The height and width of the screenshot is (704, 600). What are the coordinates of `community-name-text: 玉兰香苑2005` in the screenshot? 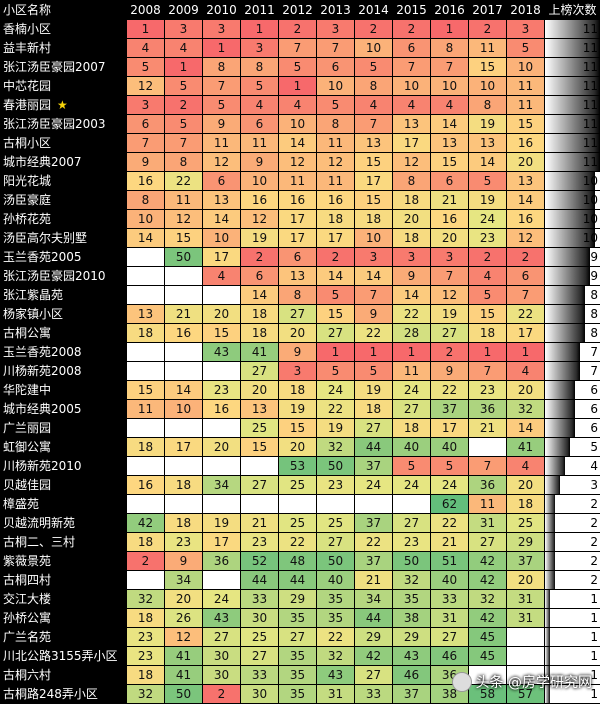 It's located at (42, 257).